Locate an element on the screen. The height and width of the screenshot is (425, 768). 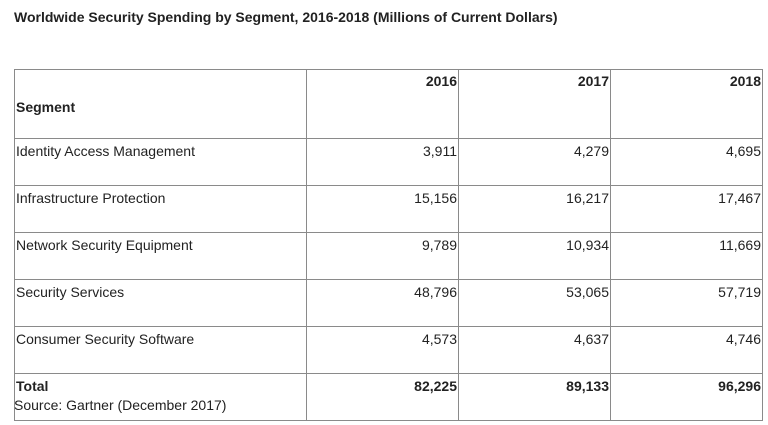
value-cell: 17,467 is located at coordinates (686, 209).